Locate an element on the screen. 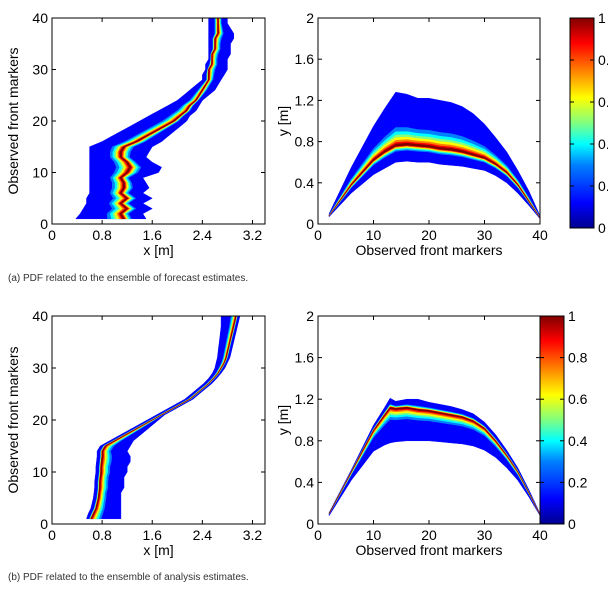 The height and width of the screenshot is (595, 608). y-tick-label-a-right-2: 0.8 is located at coordinates (305, 142).